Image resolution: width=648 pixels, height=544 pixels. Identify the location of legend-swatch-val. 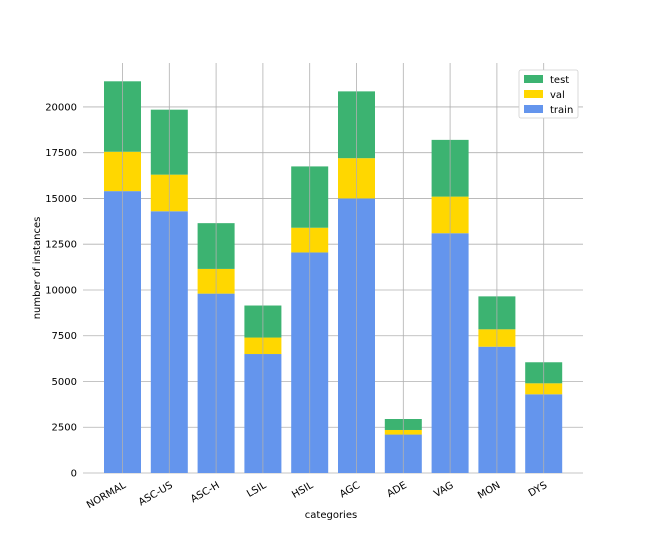
(533, 94).